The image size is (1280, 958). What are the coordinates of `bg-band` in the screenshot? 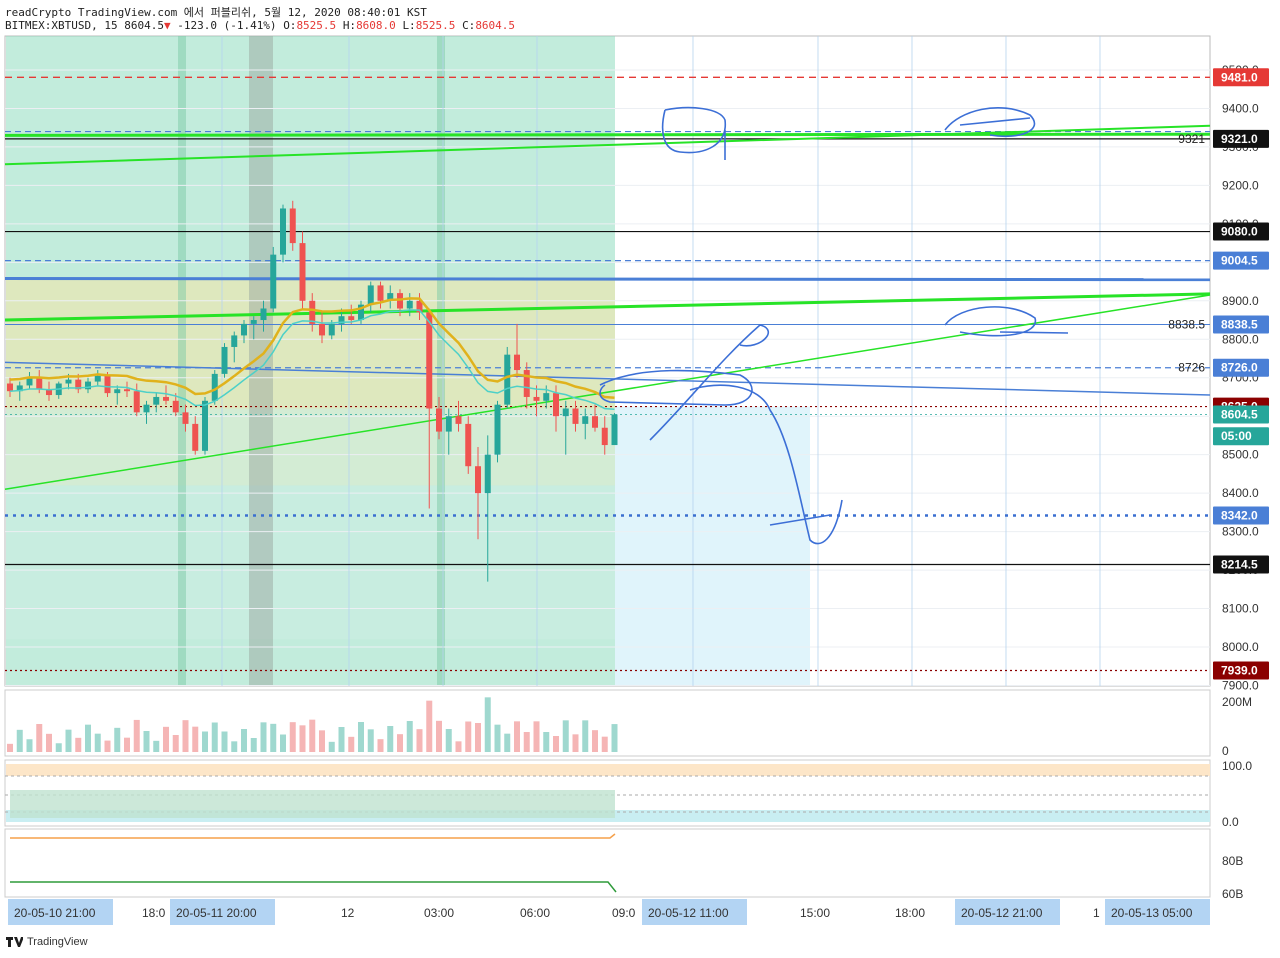 It's located at (182, 361).